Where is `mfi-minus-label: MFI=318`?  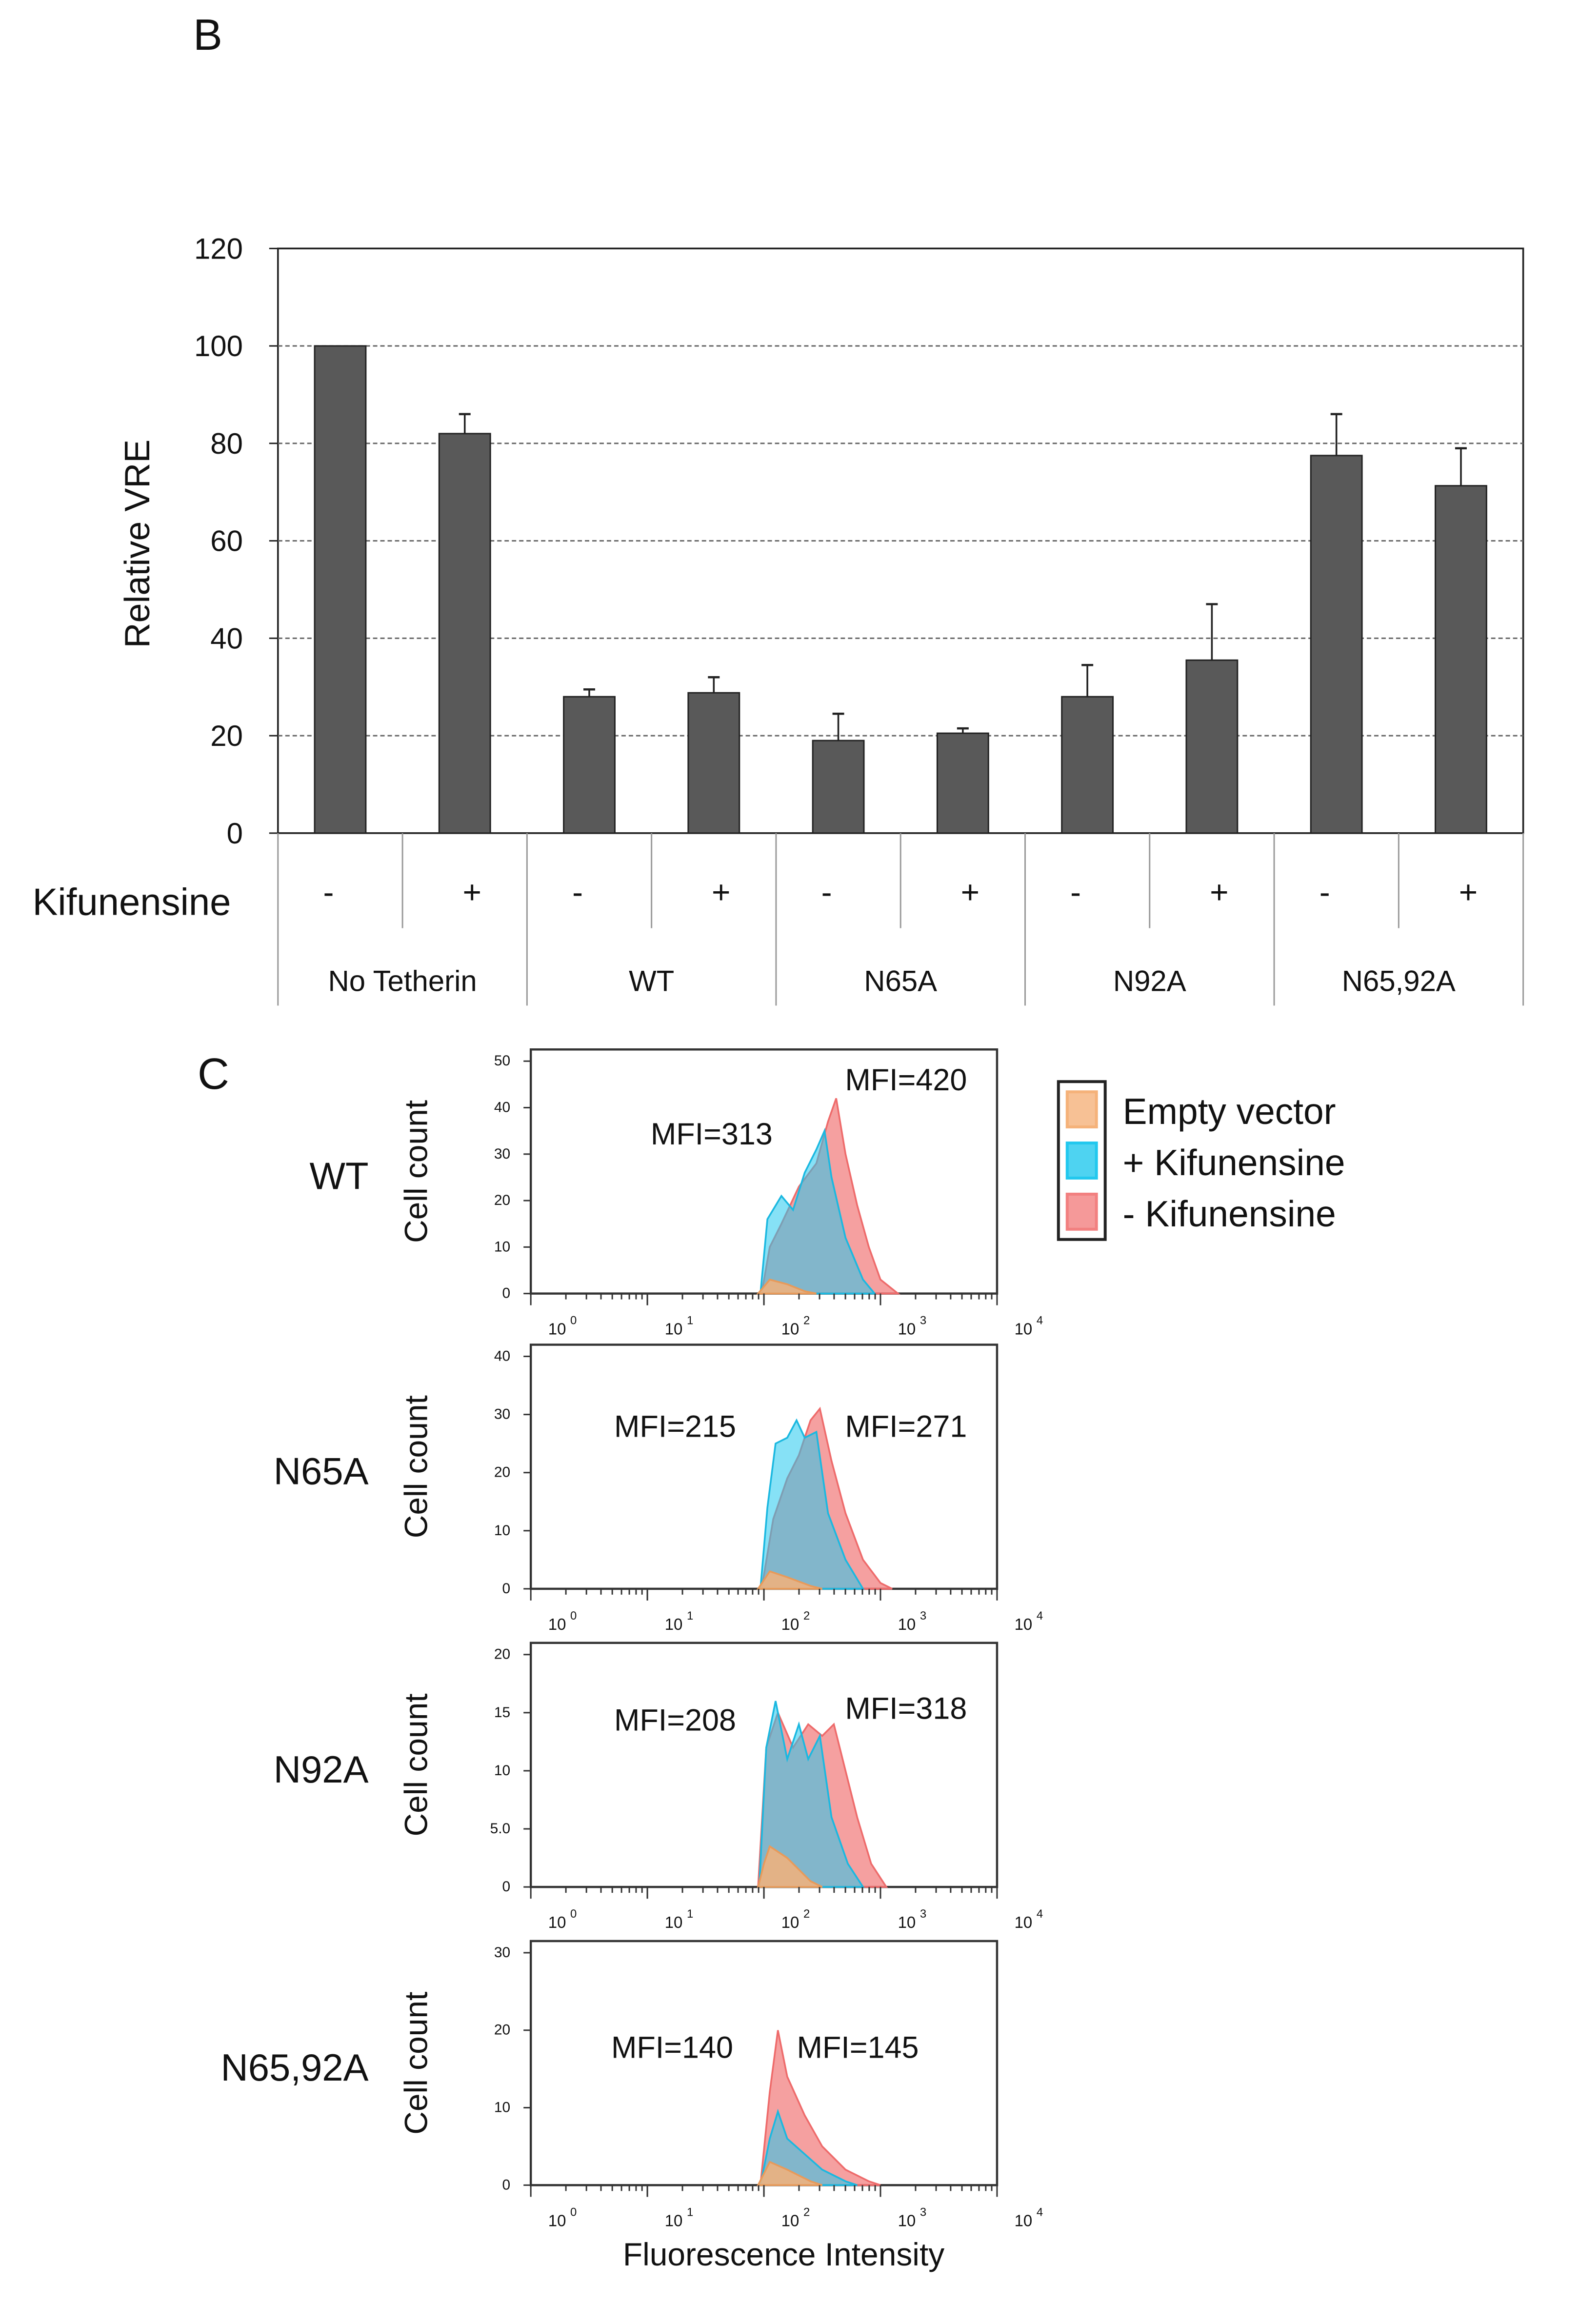 mfi-minus-label: MFI=318 is located at coordinates (906, 1709).